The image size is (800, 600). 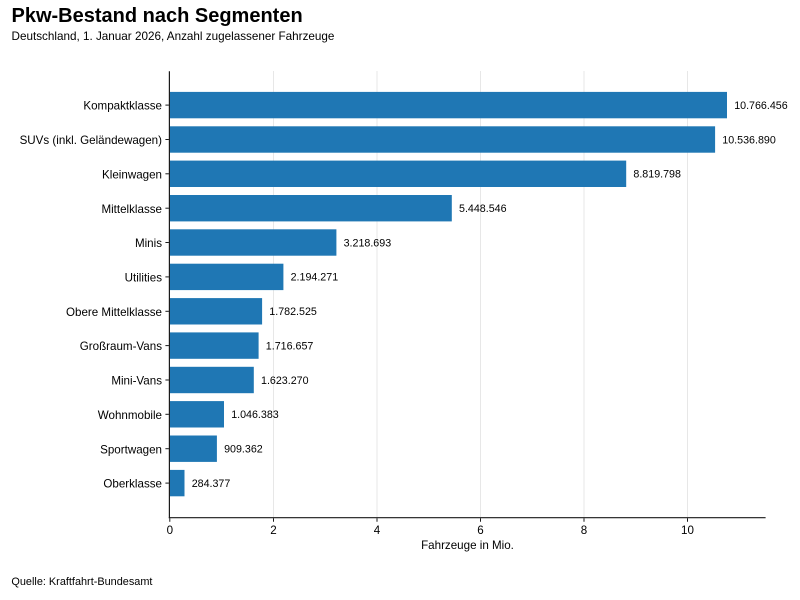 I want to click on svg-text: 1.623.270, so click(x=285, y=381).